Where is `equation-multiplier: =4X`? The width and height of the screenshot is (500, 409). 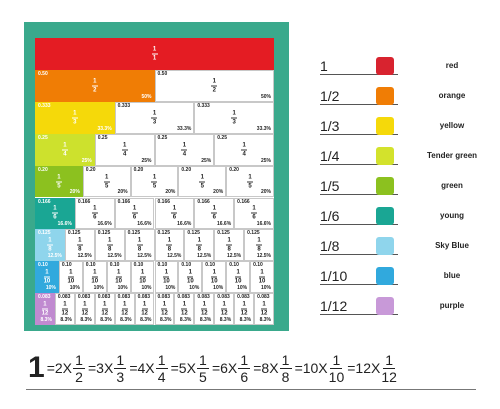
equation-multiplier: =4X is located at coordinates (142, 368).